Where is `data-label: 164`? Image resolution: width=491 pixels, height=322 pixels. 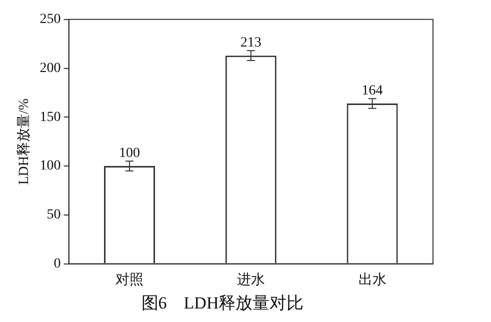 data-label: 164 is located at coordinates (372, 90).